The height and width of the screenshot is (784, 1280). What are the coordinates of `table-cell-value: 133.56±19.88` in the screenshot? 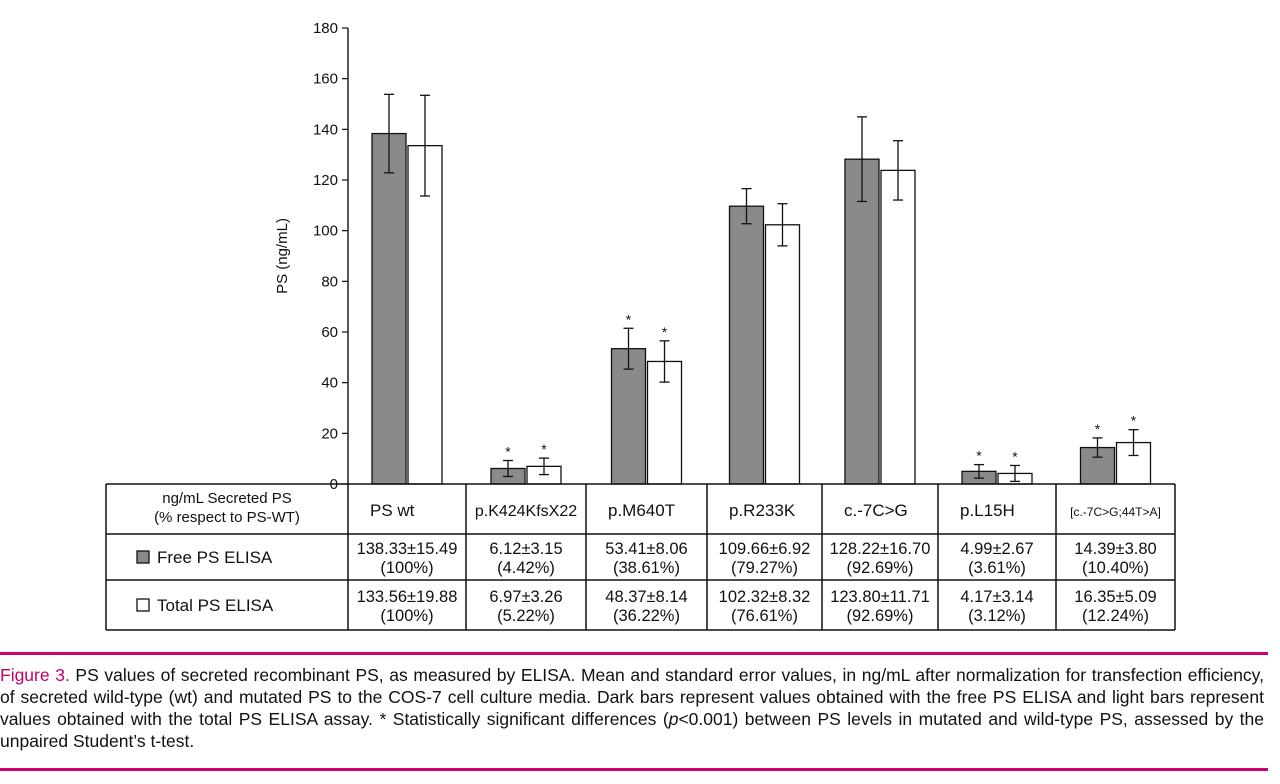 It's located at (407, 597).